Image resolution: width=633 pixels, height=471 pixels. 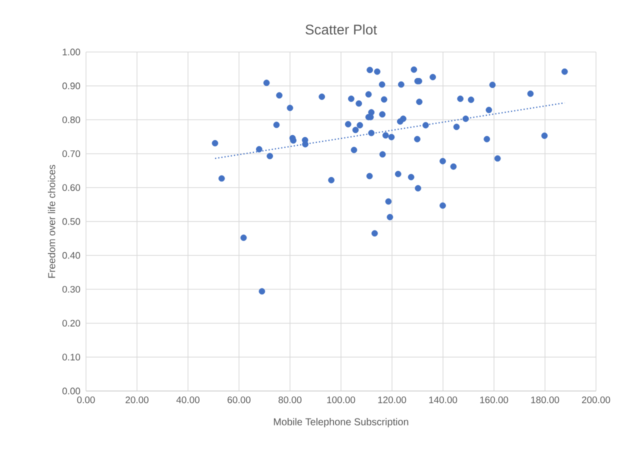 What do you see at coordinates (443, 400) in the screenshot?
I see `x-tick-label: 140.00` at bounding box center [443, 400].